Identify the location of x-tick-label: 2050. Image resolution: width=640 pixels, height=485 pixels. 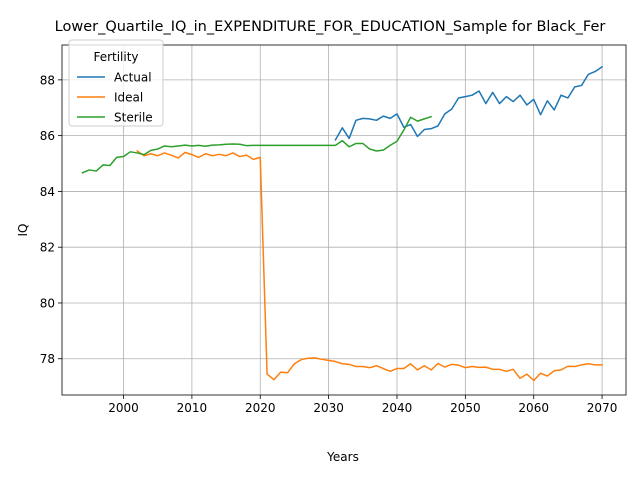
(465, 408).